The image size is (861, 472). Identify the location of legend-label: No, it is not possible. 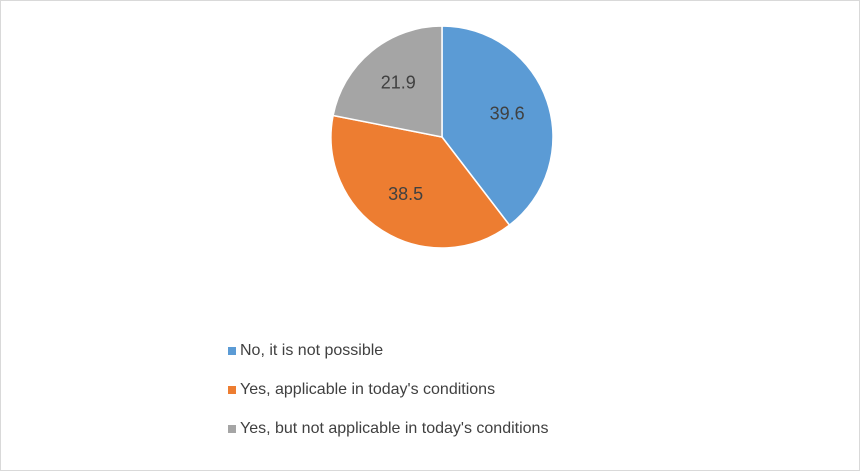
(311, 350).